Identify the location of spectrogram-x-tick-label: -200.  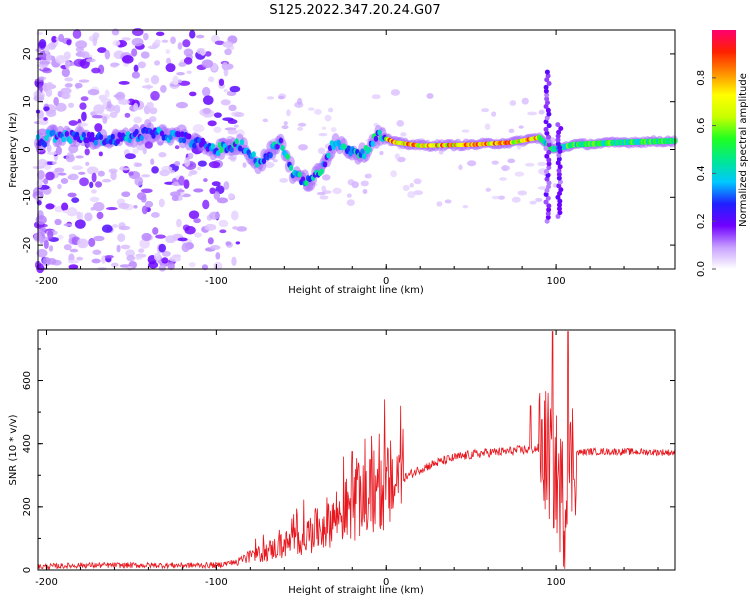
(46, 281).